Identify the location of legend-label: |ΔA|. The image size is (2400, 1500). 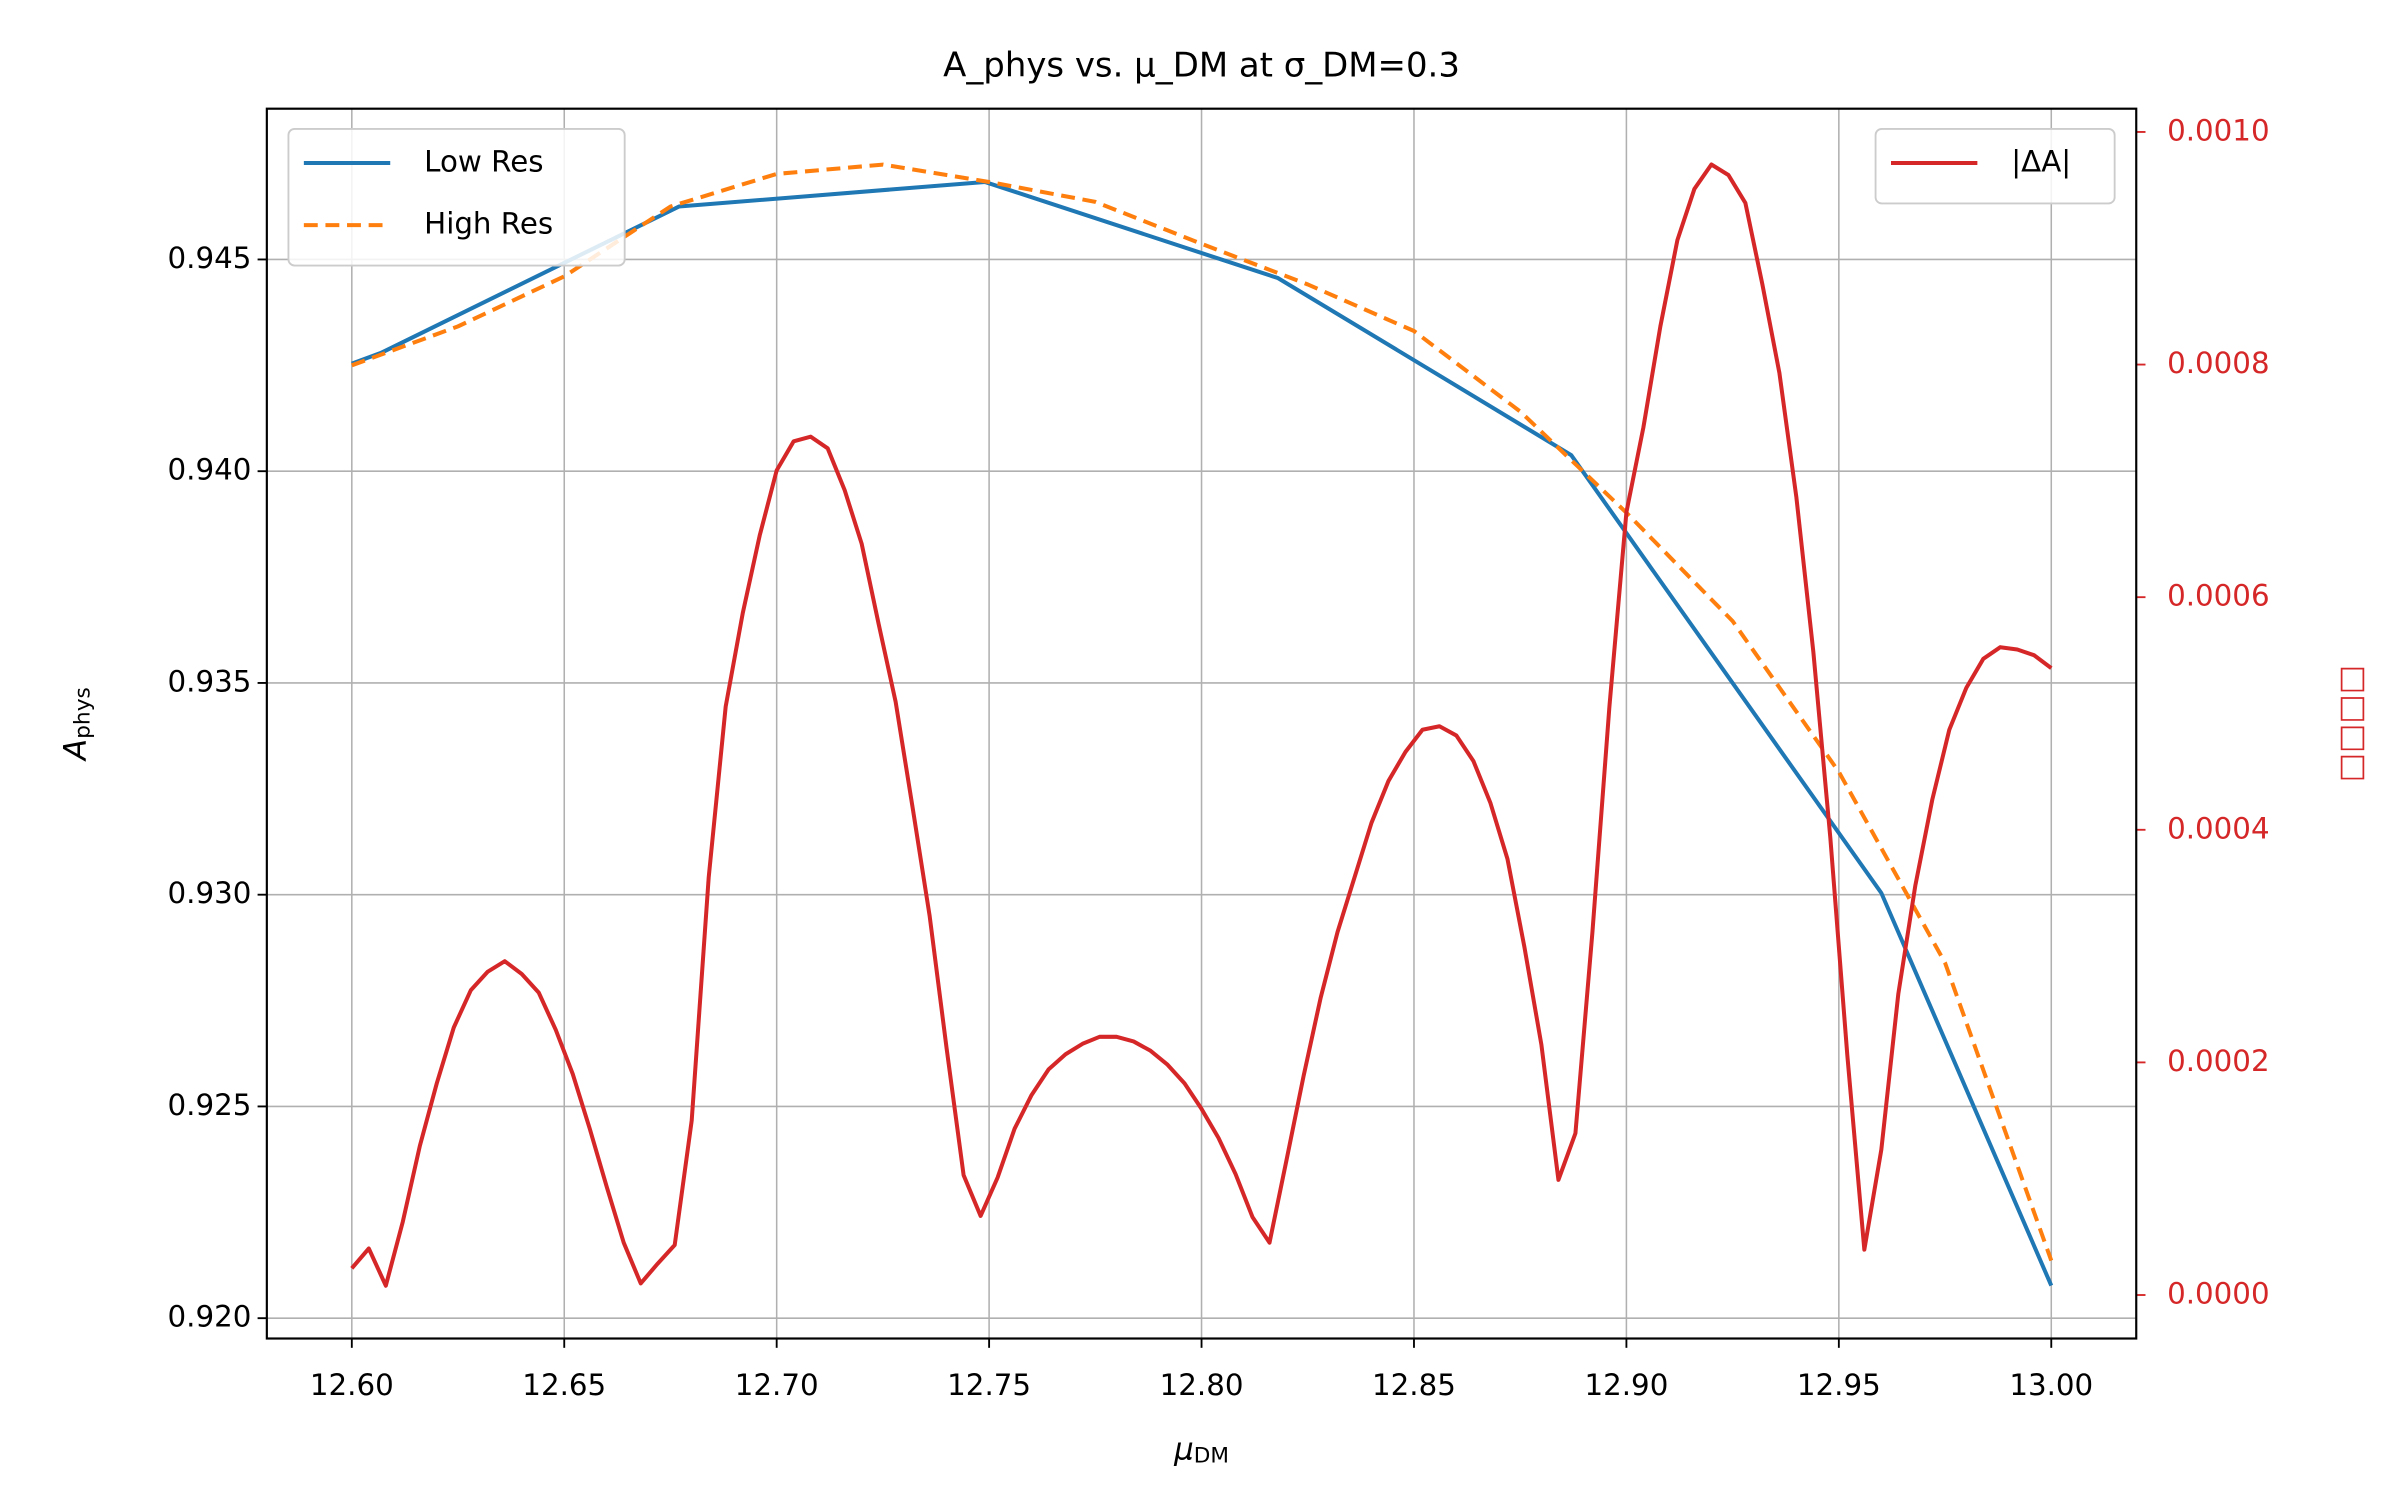
(2041, 161).